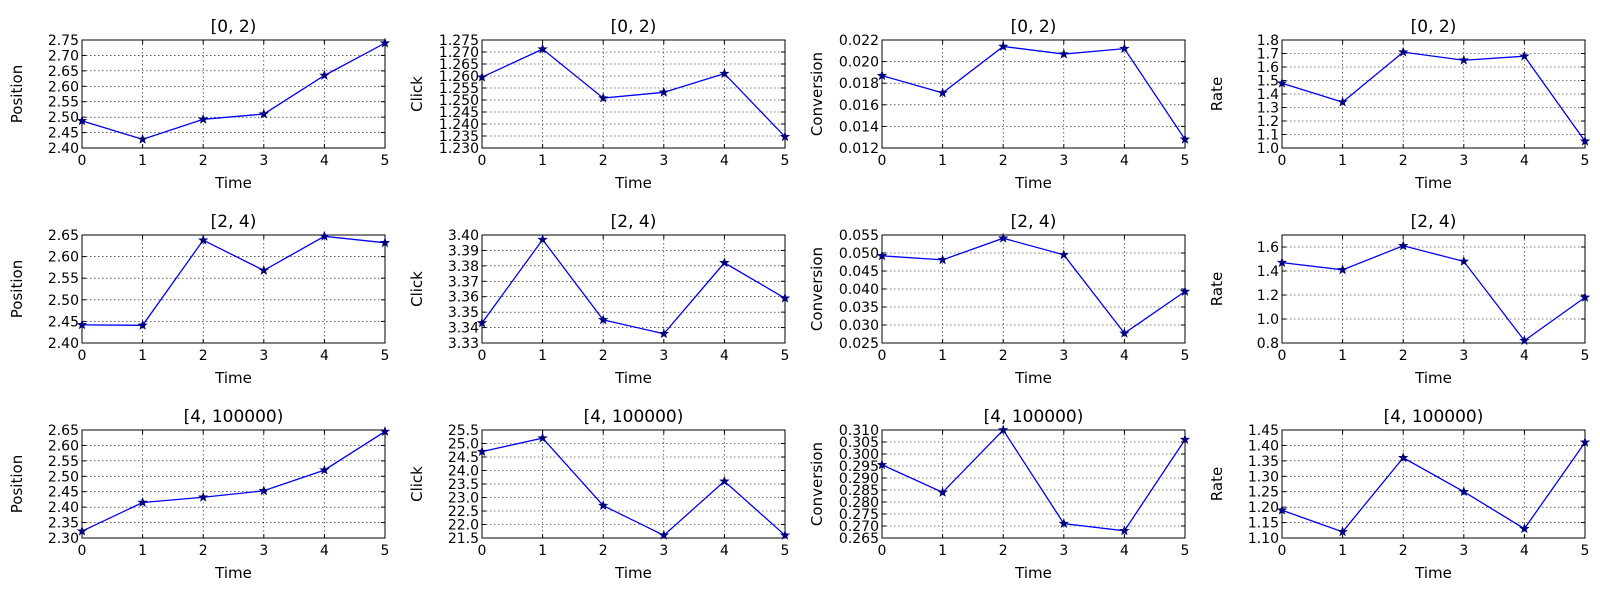  What do you see at coordinates (63, 134) in the screenshot?
I see `y-tick-label: 2.45` at bounding box center [63, 134].